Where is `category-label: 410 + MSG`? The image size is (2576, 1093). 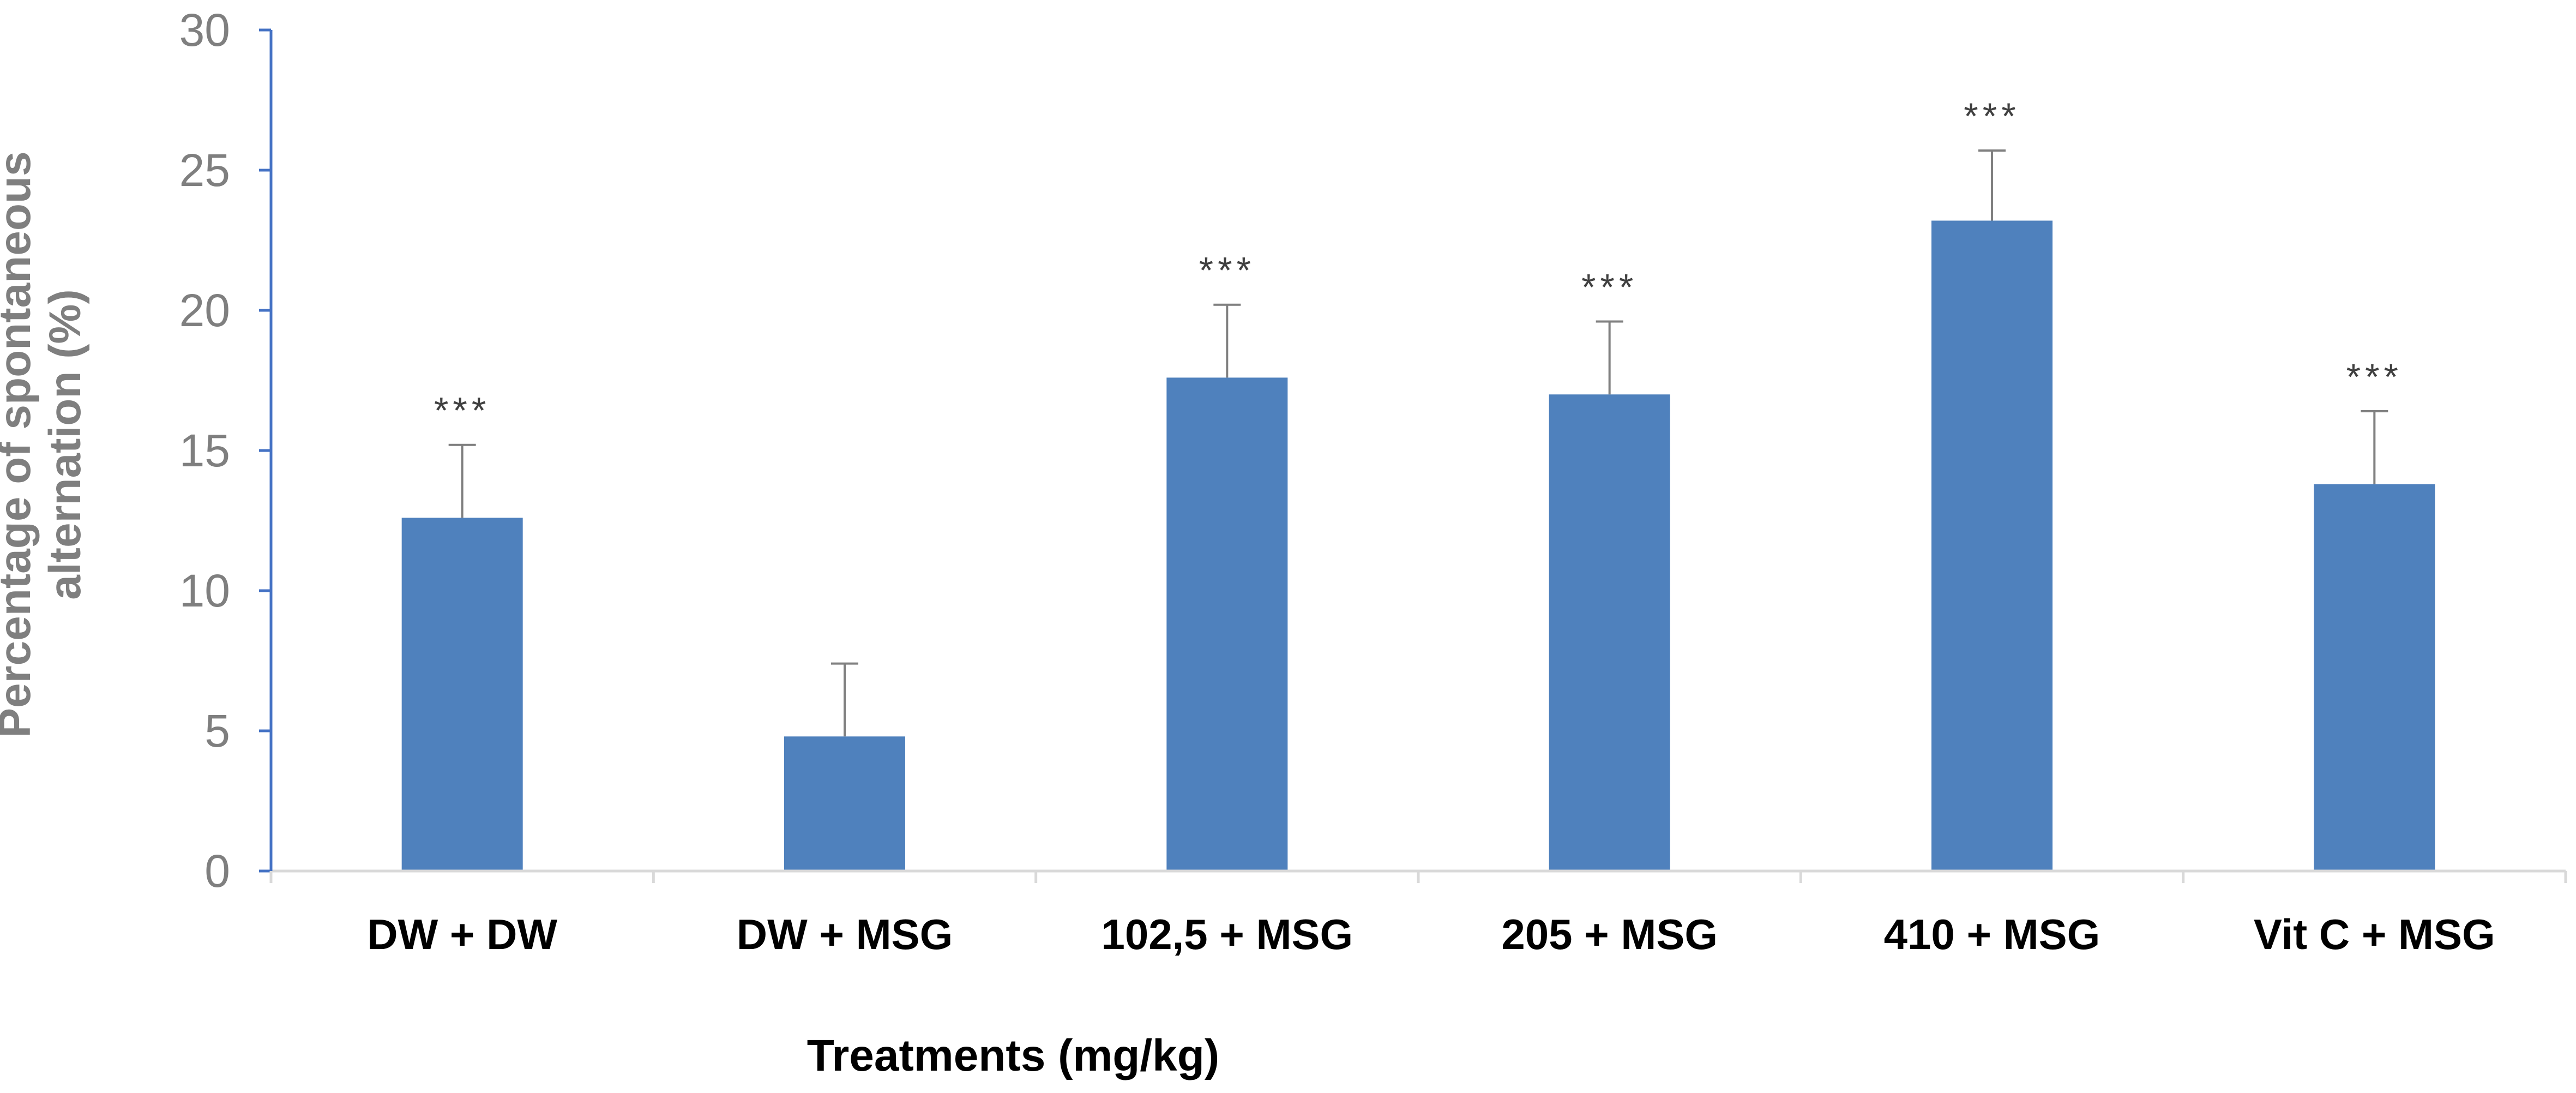
category-label: 410 + MSG is located at coordinates (1992, 934).